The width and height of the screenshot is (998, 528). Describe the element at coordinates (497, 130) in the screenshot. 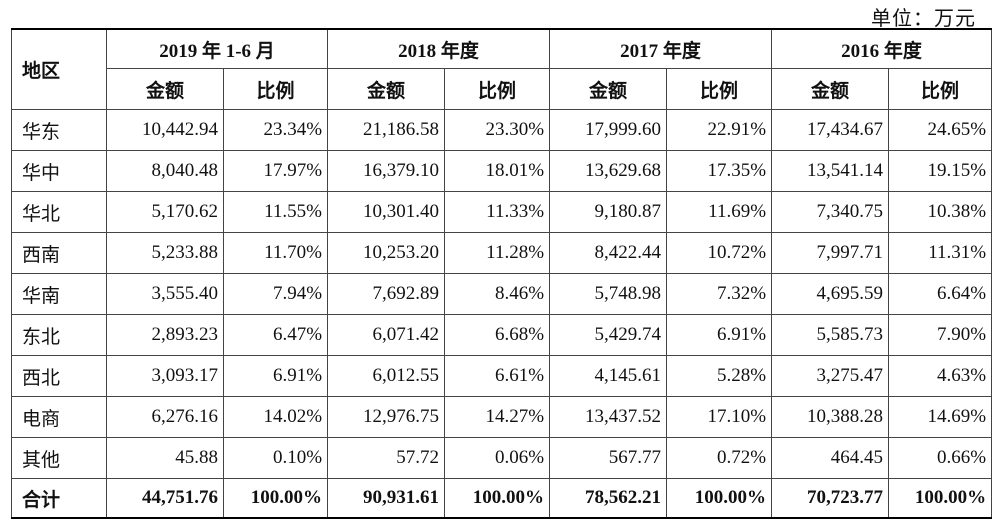

I see `ratio-cell: 23.30%` at that location.